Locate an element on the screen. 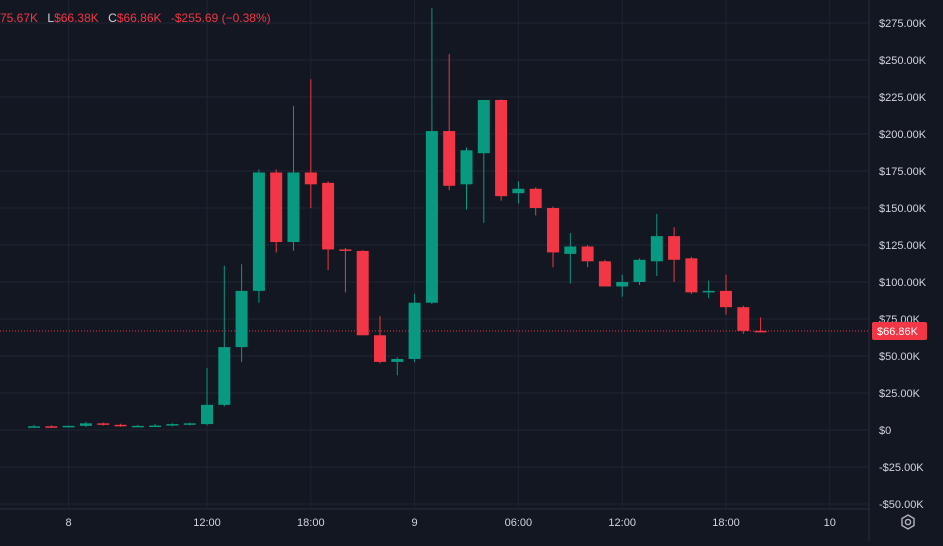 This screenshot has height=546, width=943. price-tick-label: -$50.00K is located at coordinates (901, 505).